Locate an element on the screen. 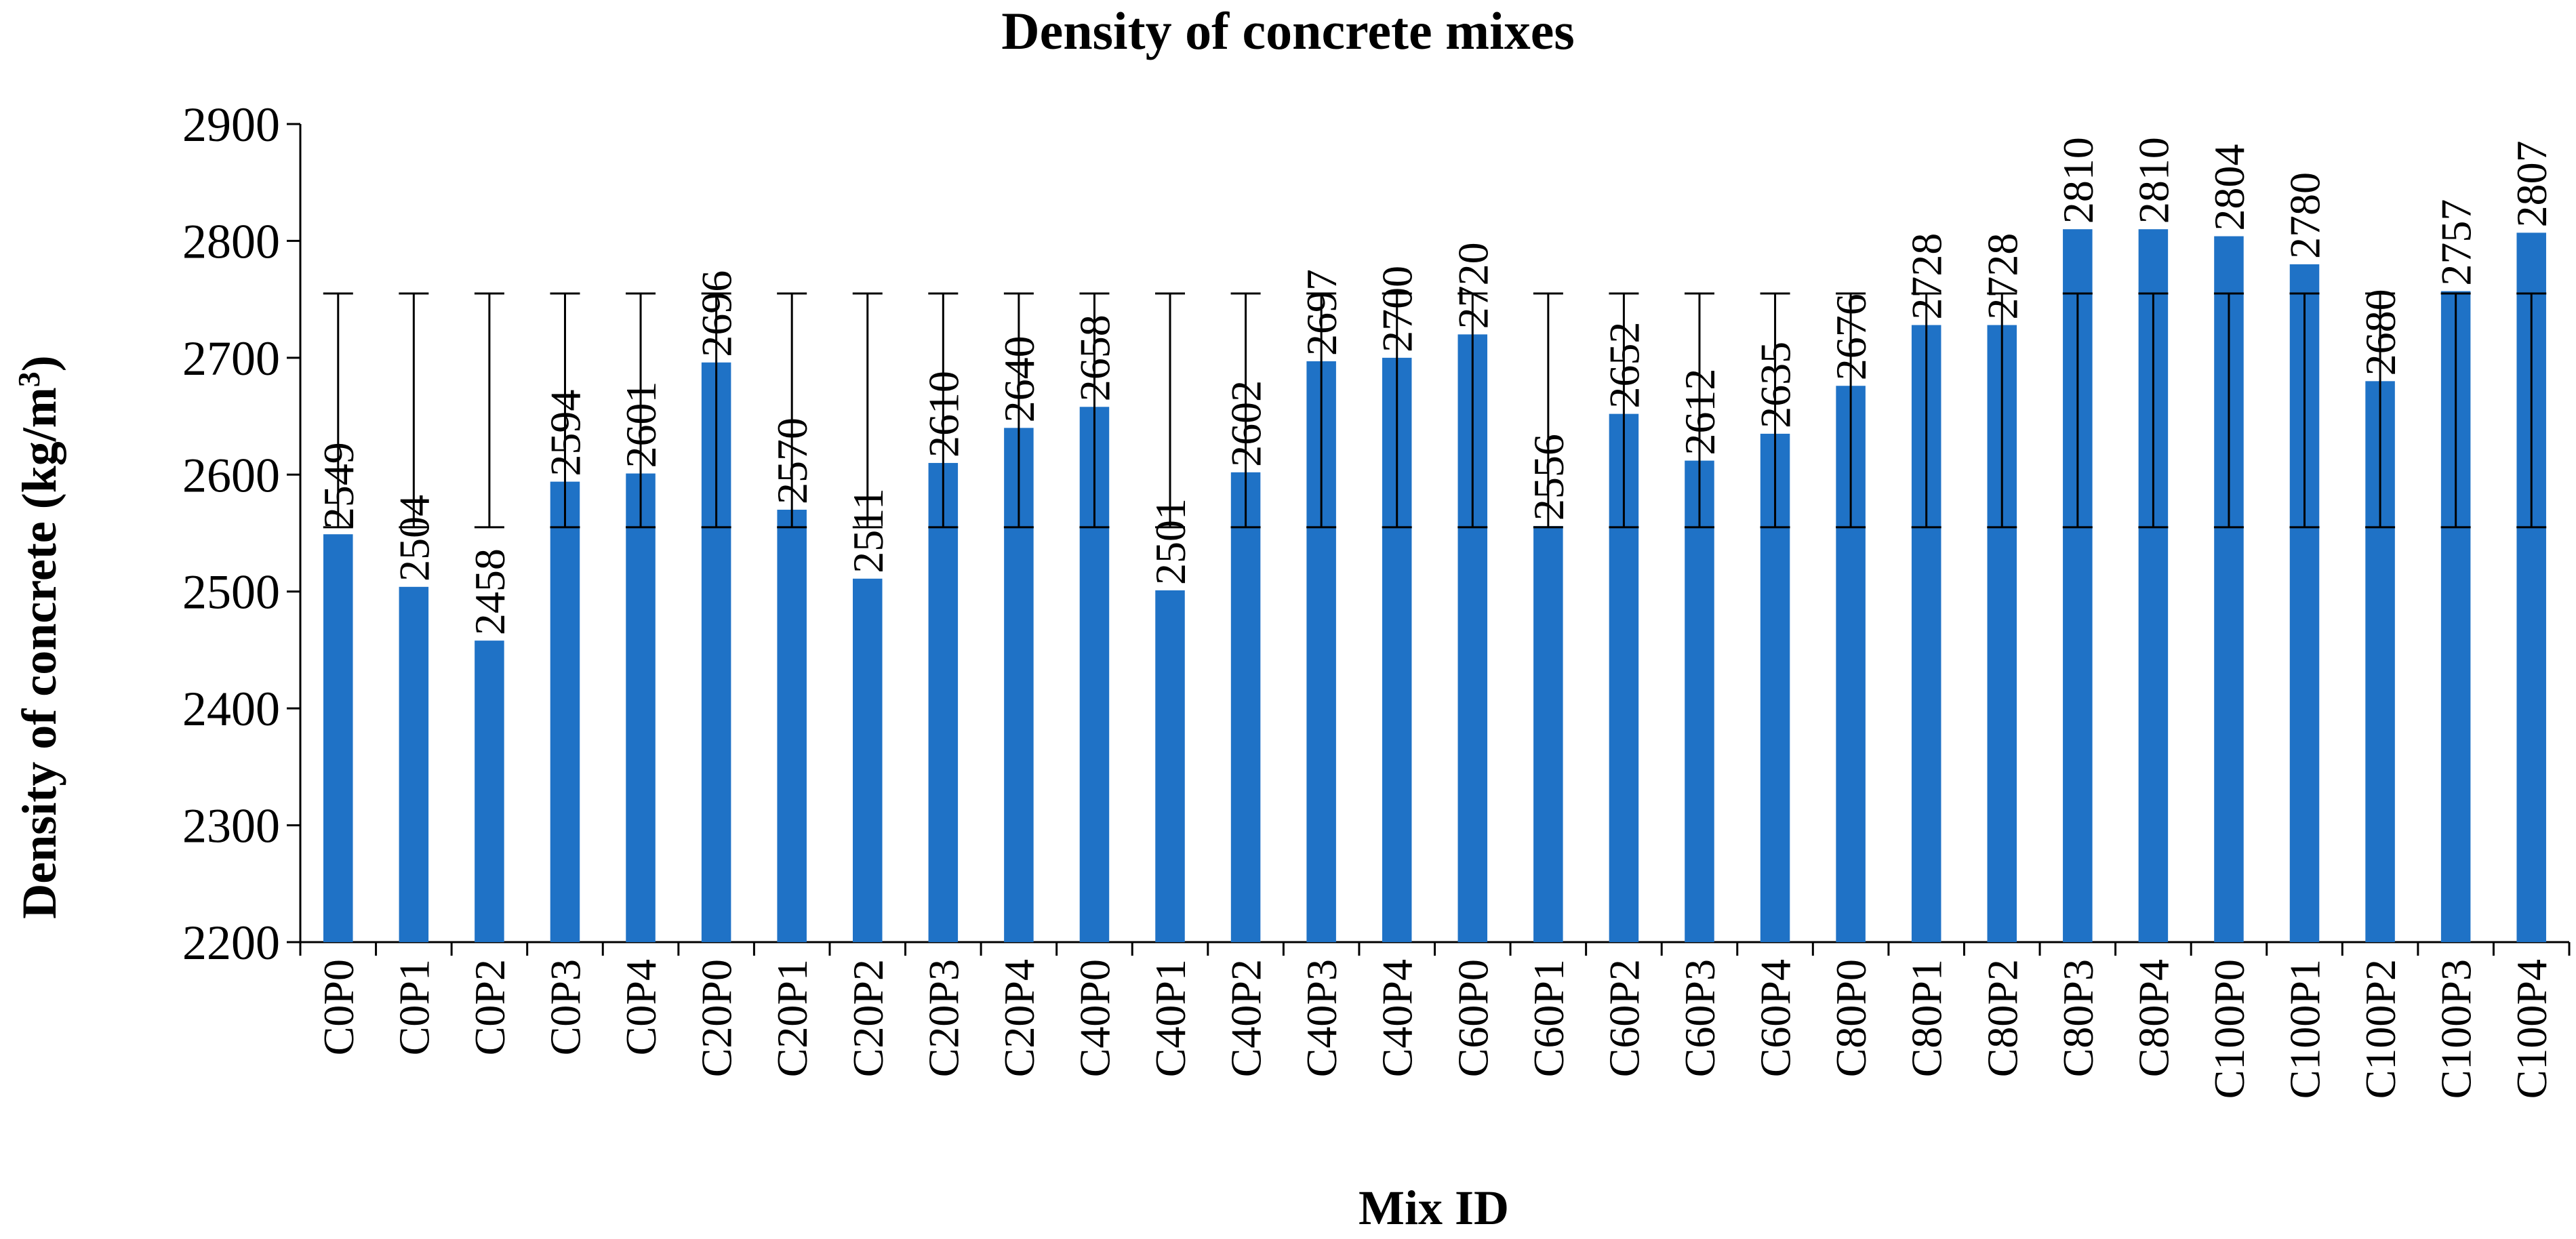 The width and height of the screenshot is (2576, 1239). category-label: C80P4 is located at coordinates (2153, 1018).